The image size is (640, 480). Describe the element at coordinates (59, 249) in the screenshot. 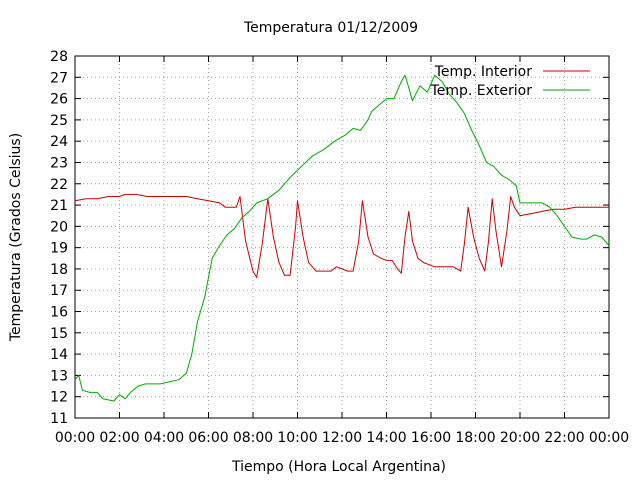

I see `y-tick-label: 19` at that location.